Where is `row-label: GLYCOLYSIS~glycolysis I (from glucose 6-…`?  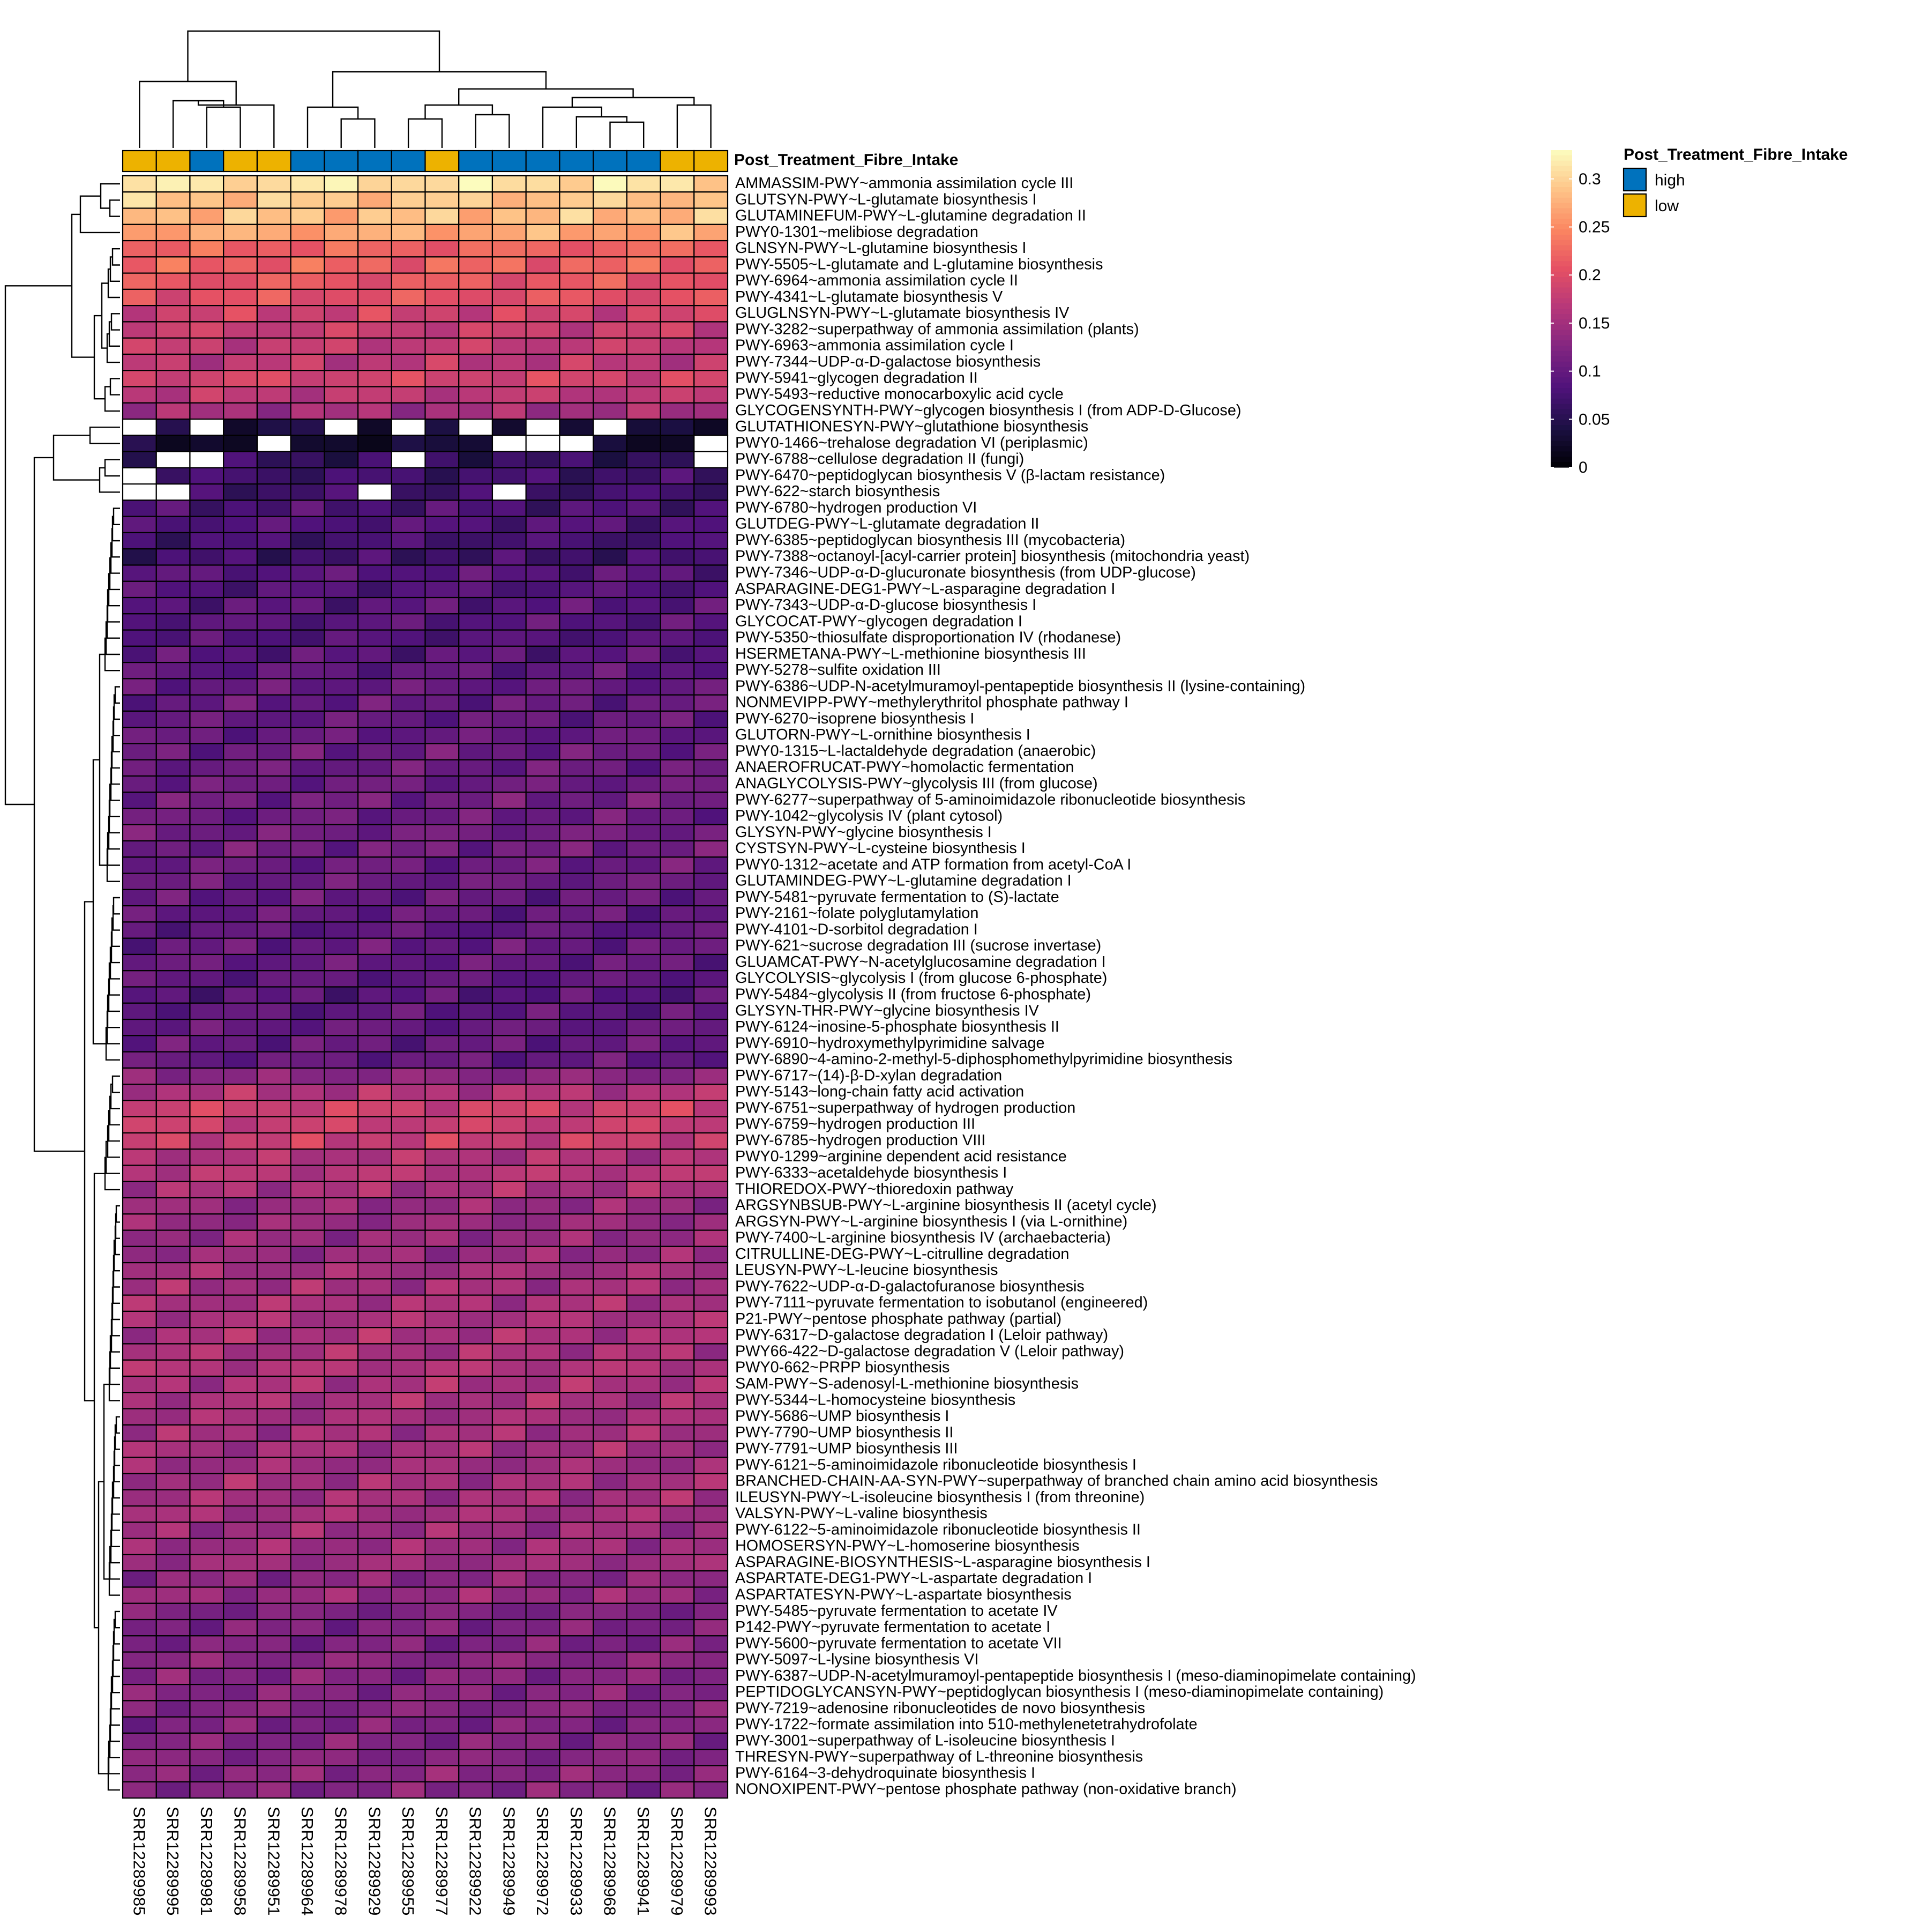
row-label: GLYCOLYSIS~glycolysis I (from glucose 6-… is located at coordinates (921, 978).